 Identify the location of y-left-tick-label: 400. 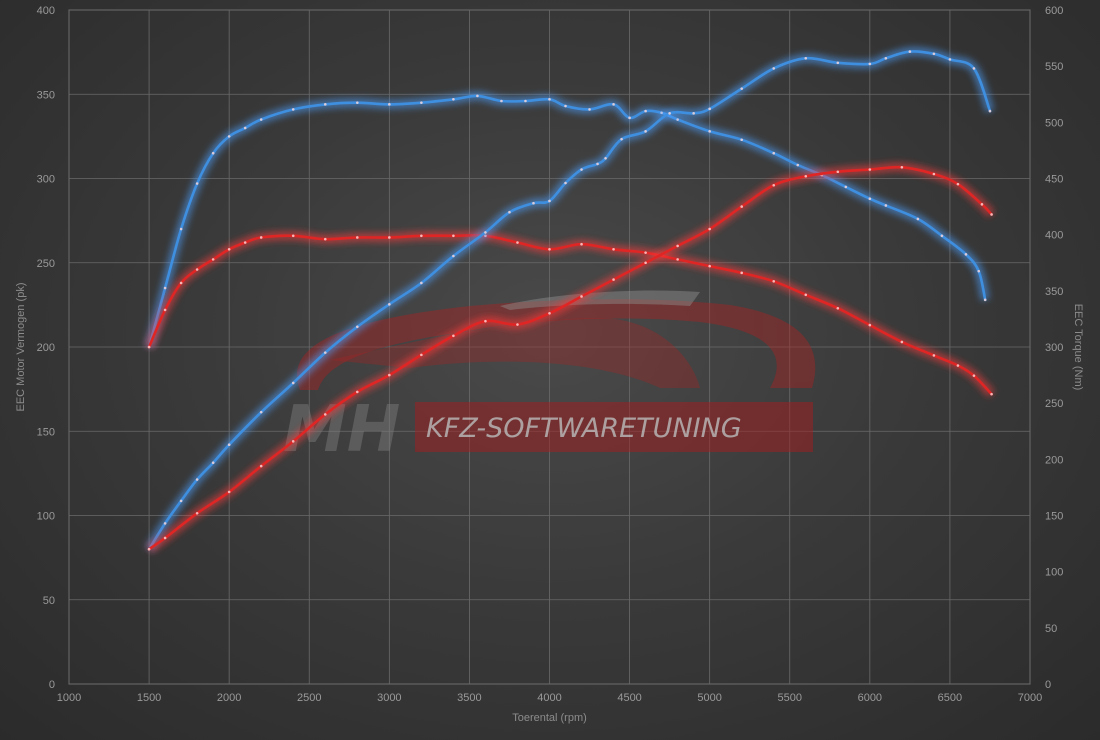
(46, 11).